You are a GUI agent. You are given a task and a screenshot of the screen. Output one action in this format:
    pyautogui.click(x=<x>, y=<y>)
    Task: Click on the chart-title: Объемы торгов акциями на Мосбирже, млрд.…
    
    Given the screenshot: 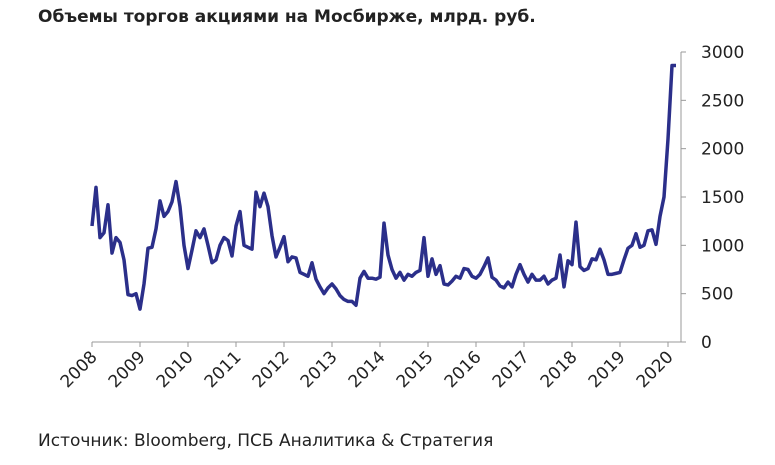 What is the action you would take?
    pyautogui.click(x=287, y=17)
    